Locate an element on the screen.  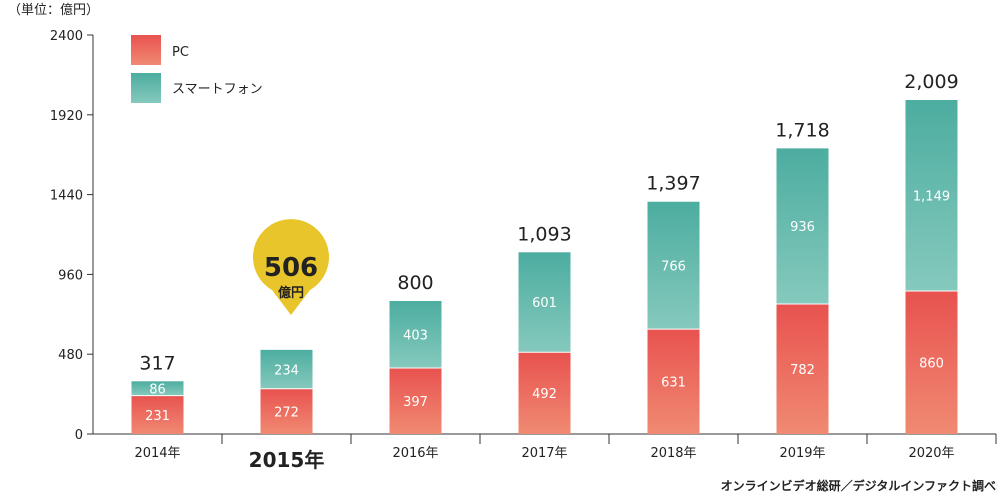
callout-bubble is located at coordinates (291, 267).